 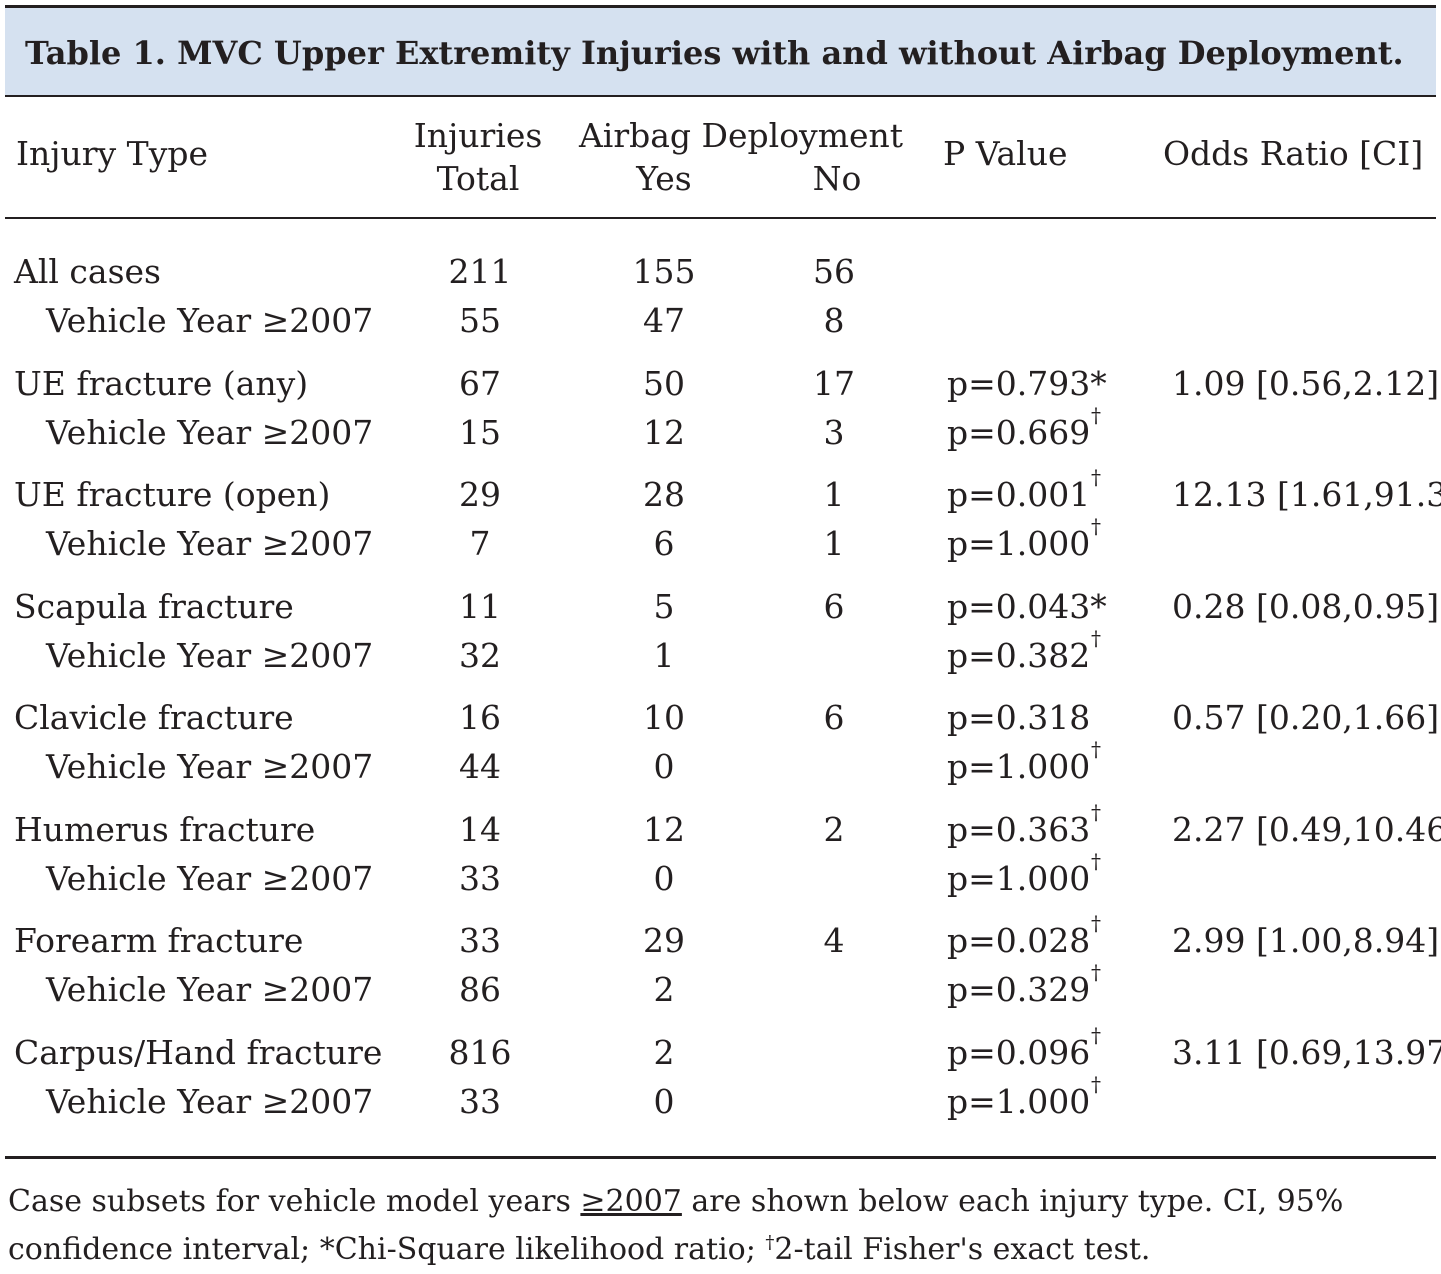 I want to click on injury-label: Forearm fracture, so click(x=159, y=940).